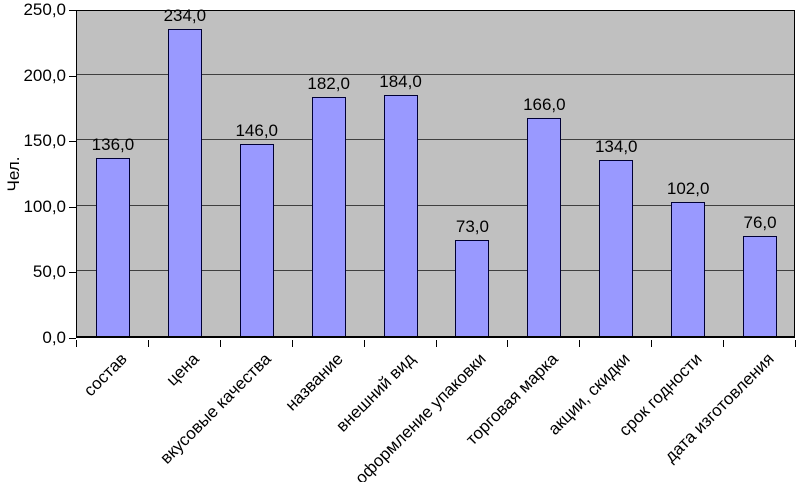  I want to click on y-axis-tick-label: 200,0, so click(44, 75).